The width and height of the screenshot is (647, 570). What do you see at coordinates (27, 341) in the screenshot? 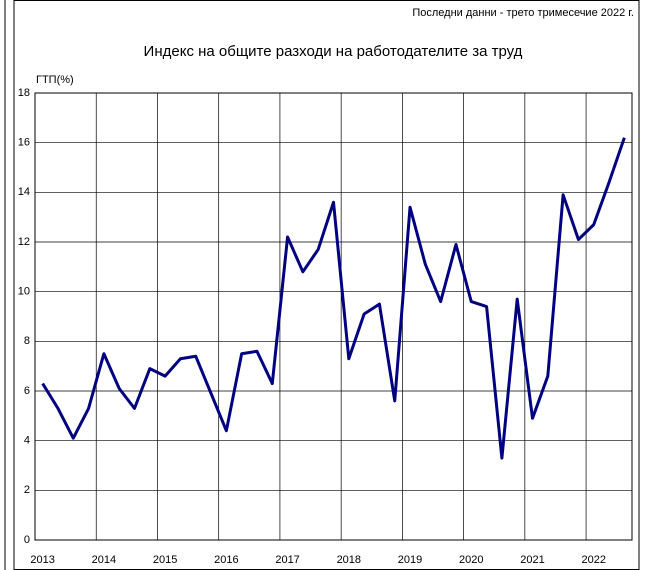
I see `y-tick-label: 8` at bounding box center [27, 341].